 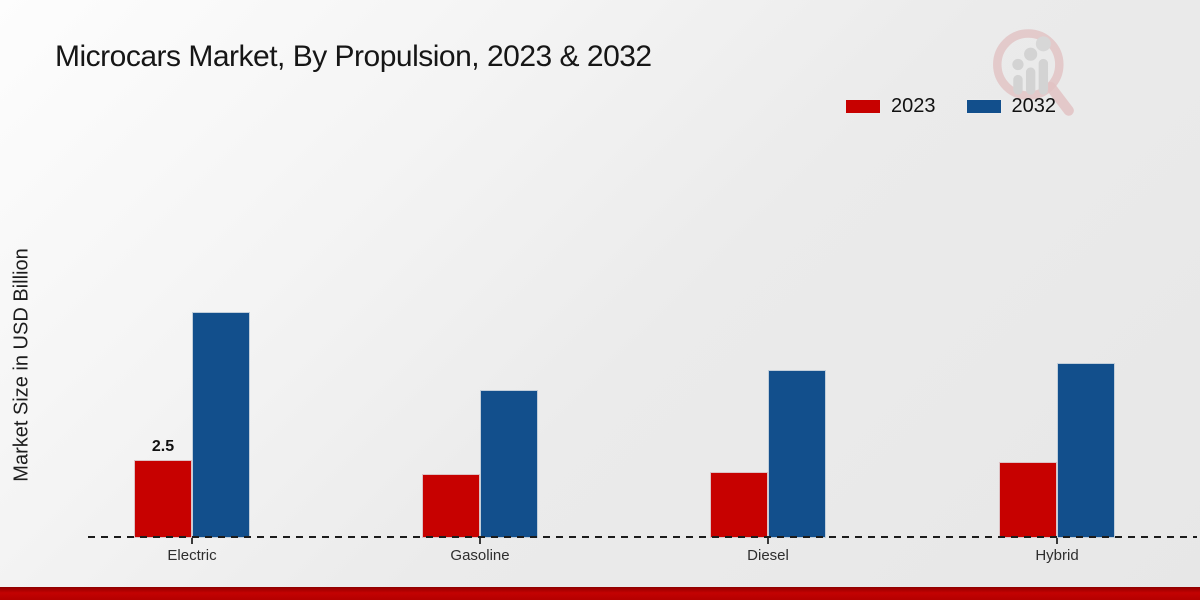 What do you see at coordinates (797, 454) in the screenshot?
I see `bar-2032-diesel` at bounding box center [797, 454].